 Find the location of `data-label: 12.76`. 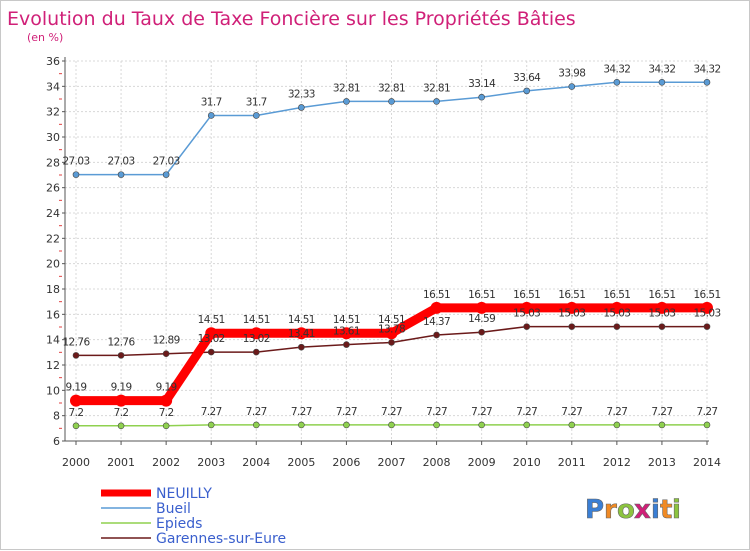

data-label: 12.76 is located at coordinates (76, 342).